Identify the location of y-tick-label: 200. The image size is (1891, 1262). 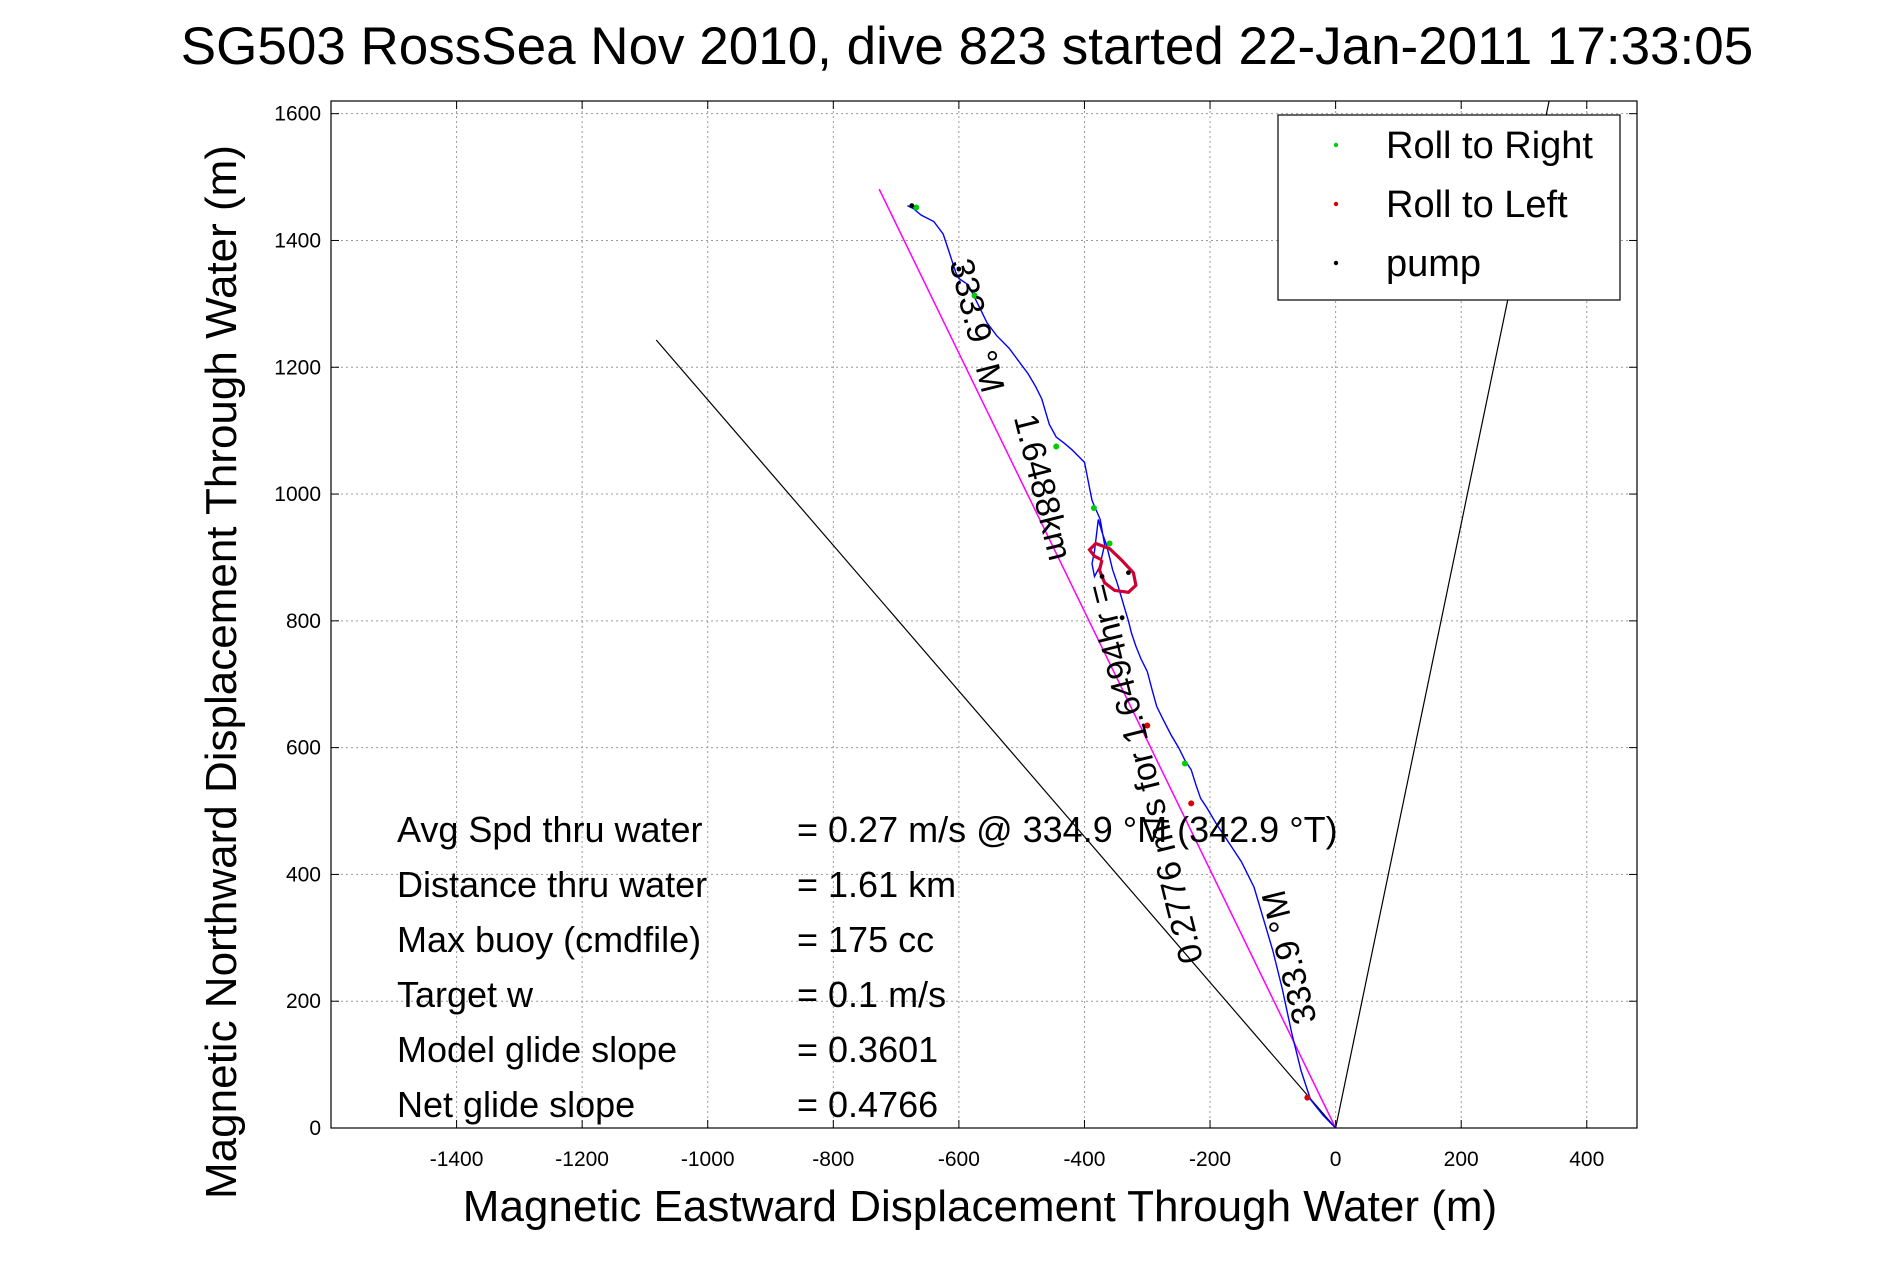
(303, 1001).